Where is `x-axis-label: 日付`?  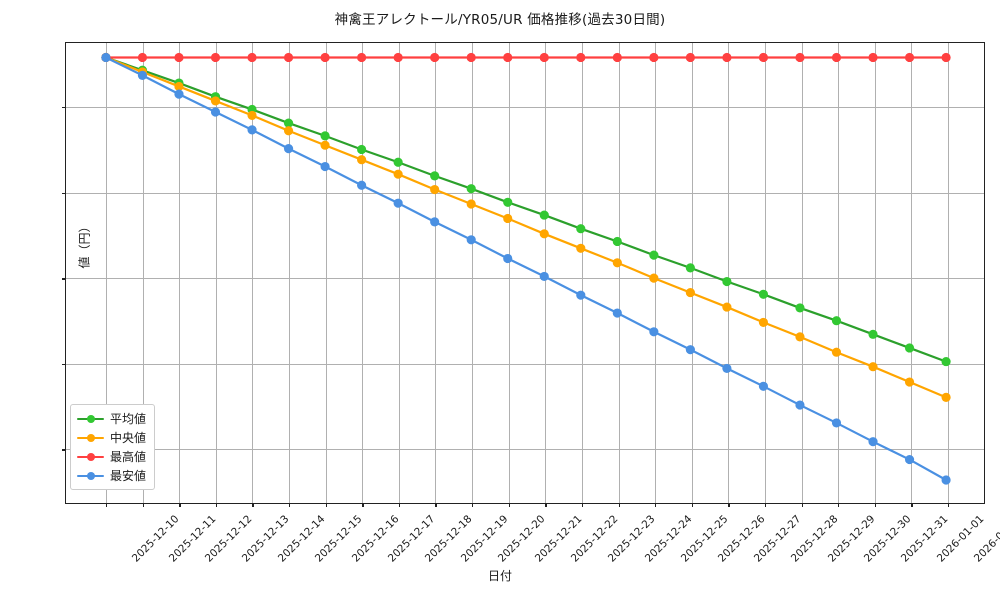 x-axis-label: 日付 is located at coordinates (499, 576).